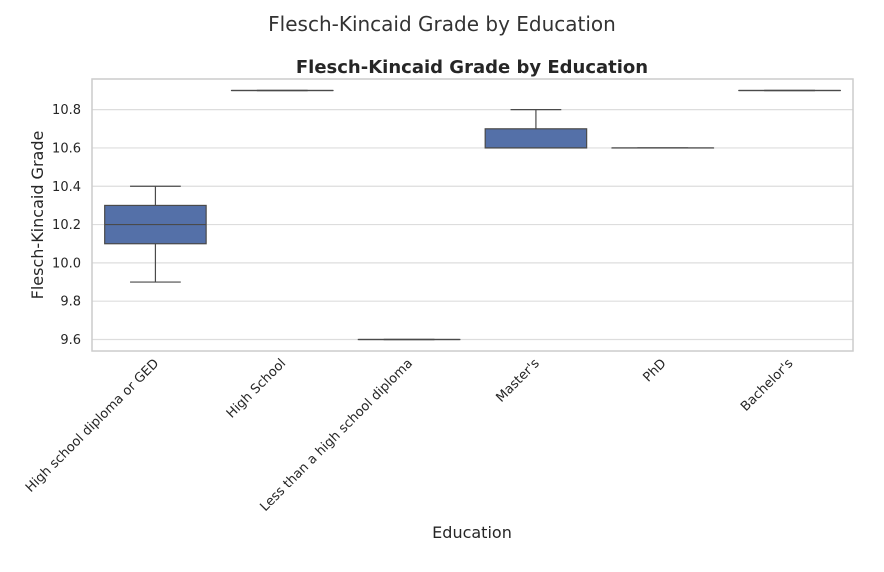  I want to click on y-tick-label: 10.6, so click(66, 148).